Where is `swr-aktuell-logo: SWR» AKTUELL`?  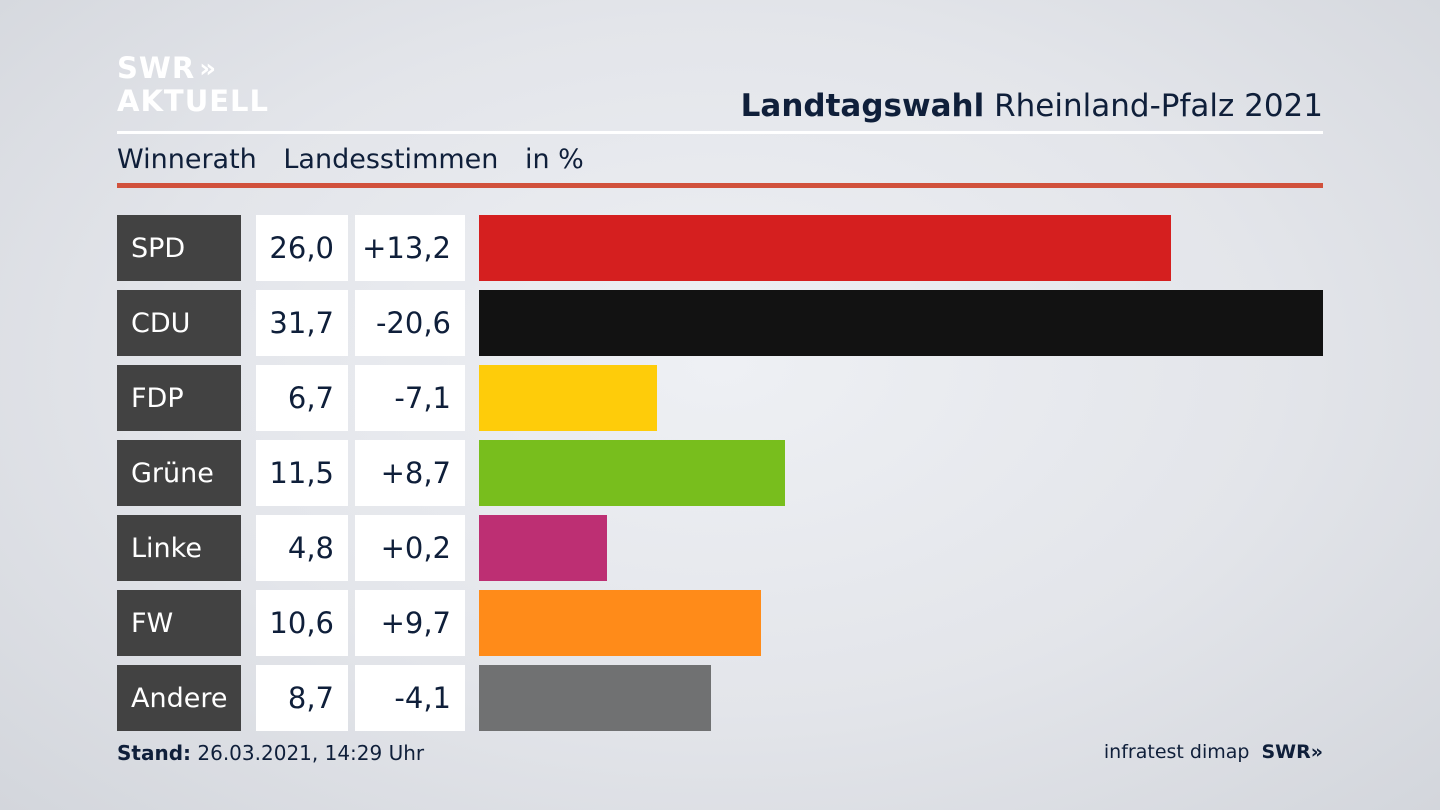 swr-aktuell-logo: SWR» AKTUELL is located at coordinates (193, 85).